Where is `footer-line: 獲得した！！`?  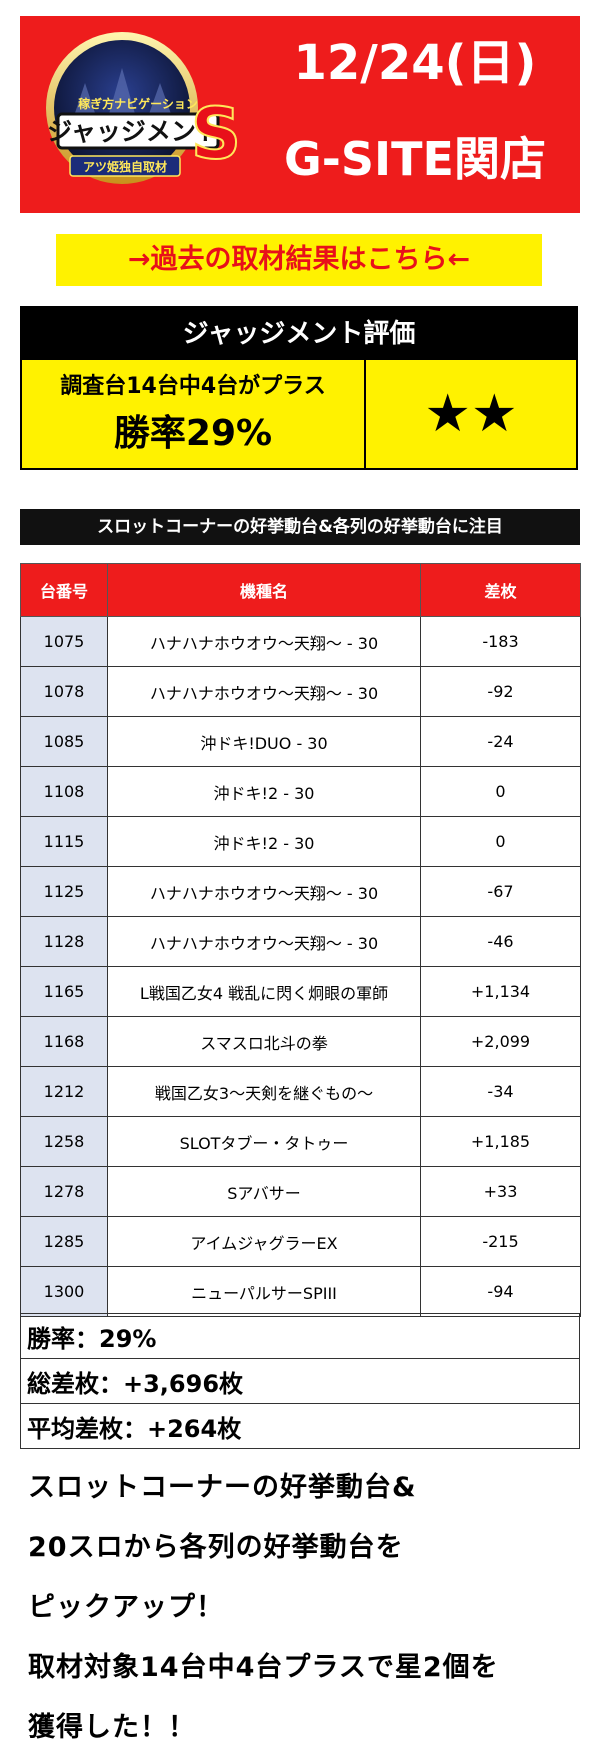
footer-line: 獲得した！！ is located at coordinates (112, 1727).